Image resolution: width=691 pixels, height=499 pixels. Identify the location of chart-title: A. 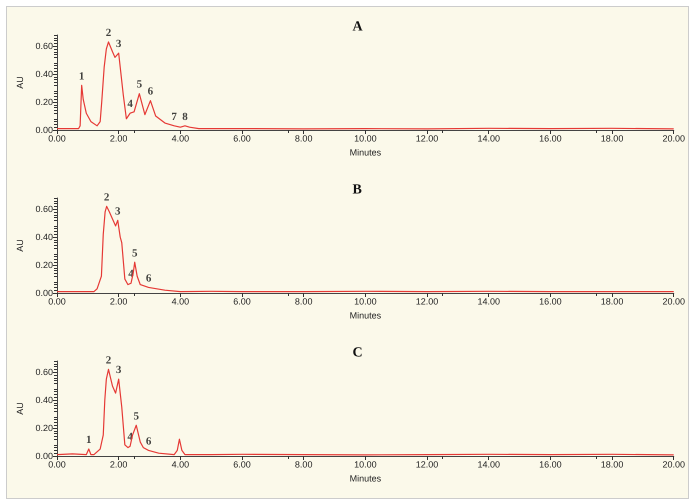
(358, 27).